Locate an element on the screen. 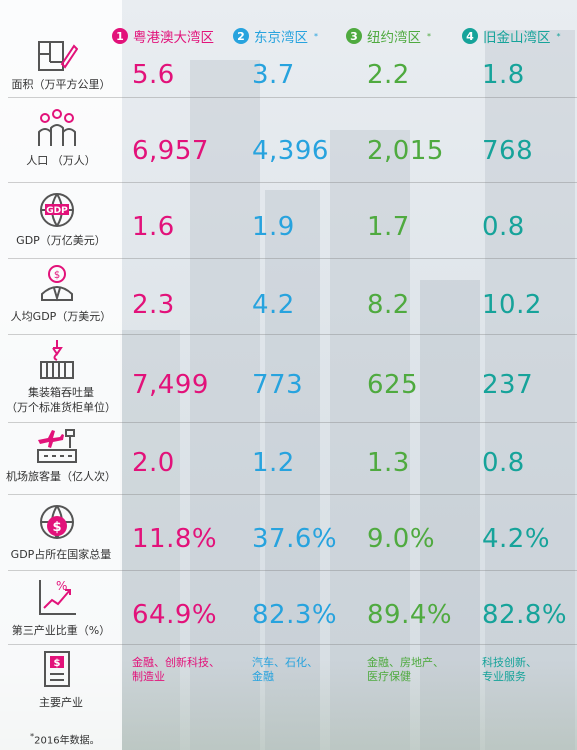 The width and height of the screenshot is (577, 750). row-gdp-national-share: $ GDP占所在国家总量 11.8% 37.6% 9.0% 4.2% is located at coordinates (288, 532).